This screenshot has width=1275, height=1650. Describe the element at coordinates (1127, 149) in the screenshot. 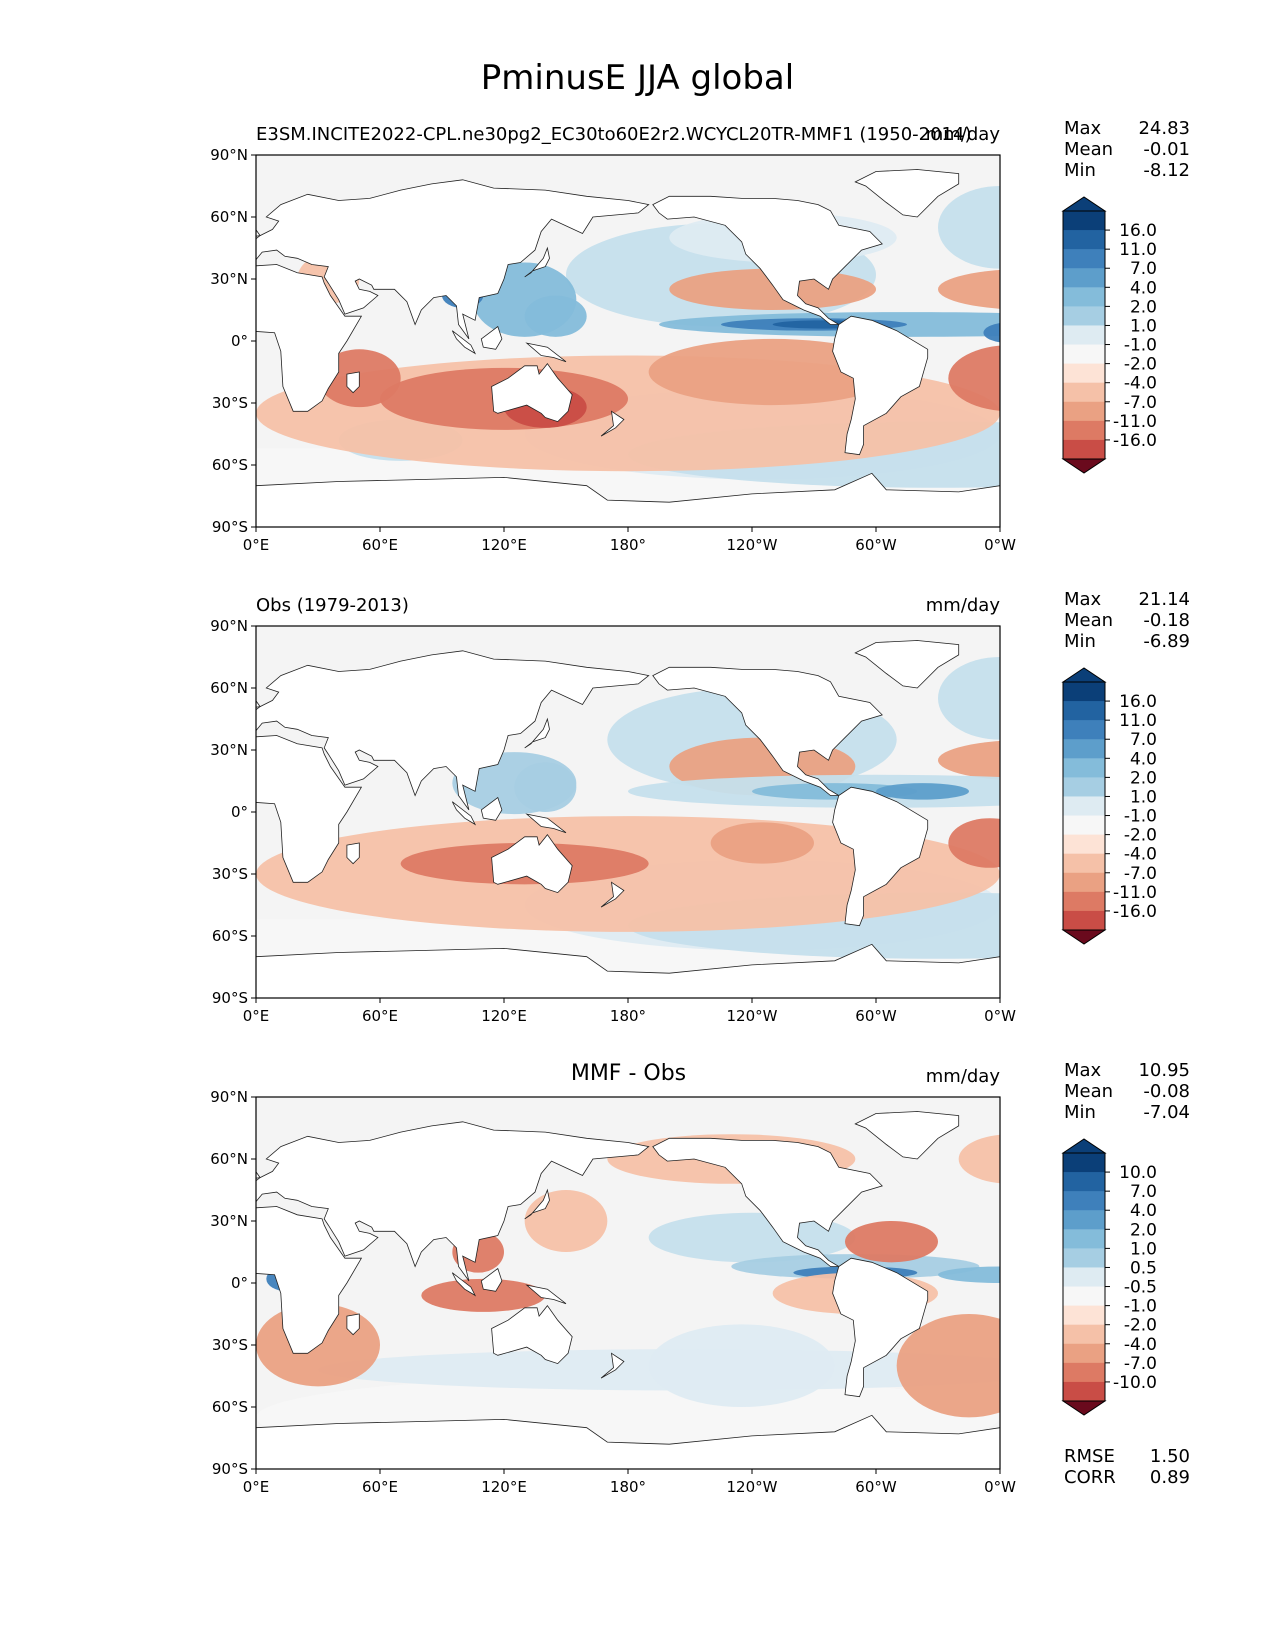

I see `panel-1-stats: Max 24.83 Mean -0.01 Min -8.12` at that location.